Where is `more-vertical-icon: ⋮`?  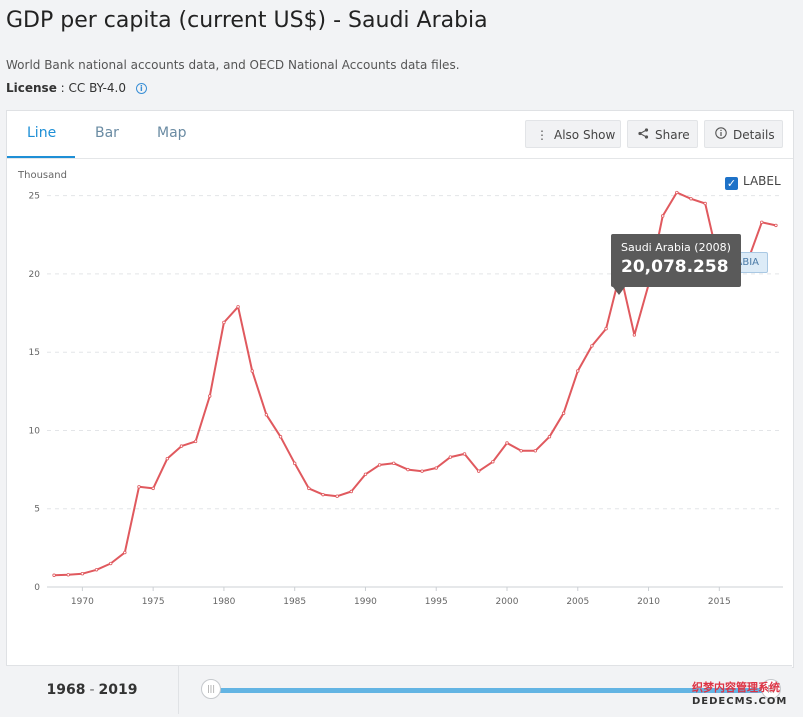
more-vertical-icon: ⋮ is located at coordinates (542, 135).